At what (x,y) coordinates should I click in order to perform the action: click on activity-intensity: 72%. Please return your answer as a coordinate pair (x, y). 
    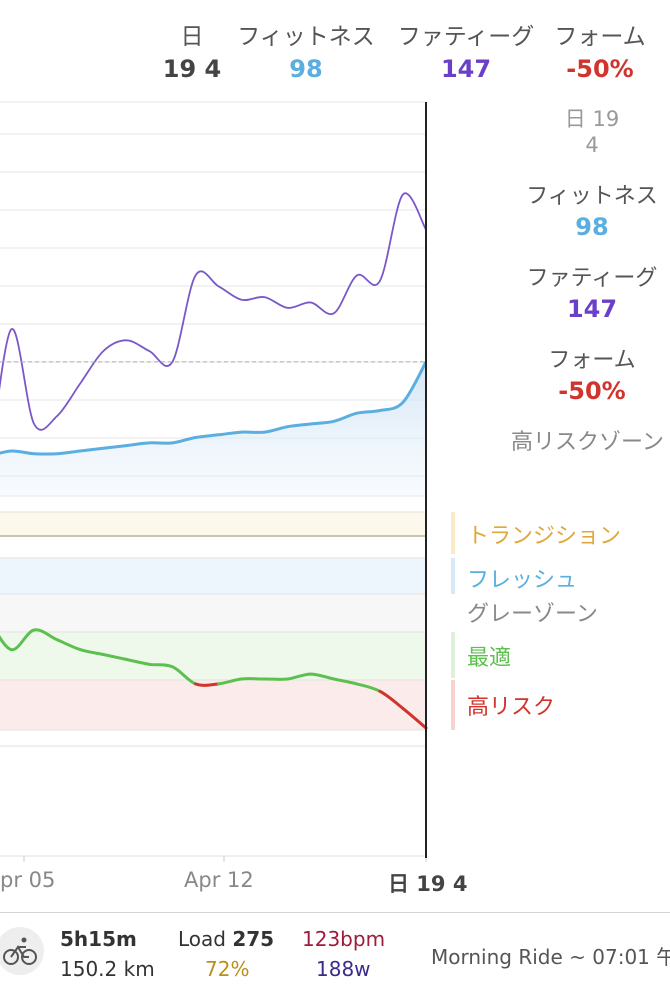
    Looking at the image, I should click on (227, 969).